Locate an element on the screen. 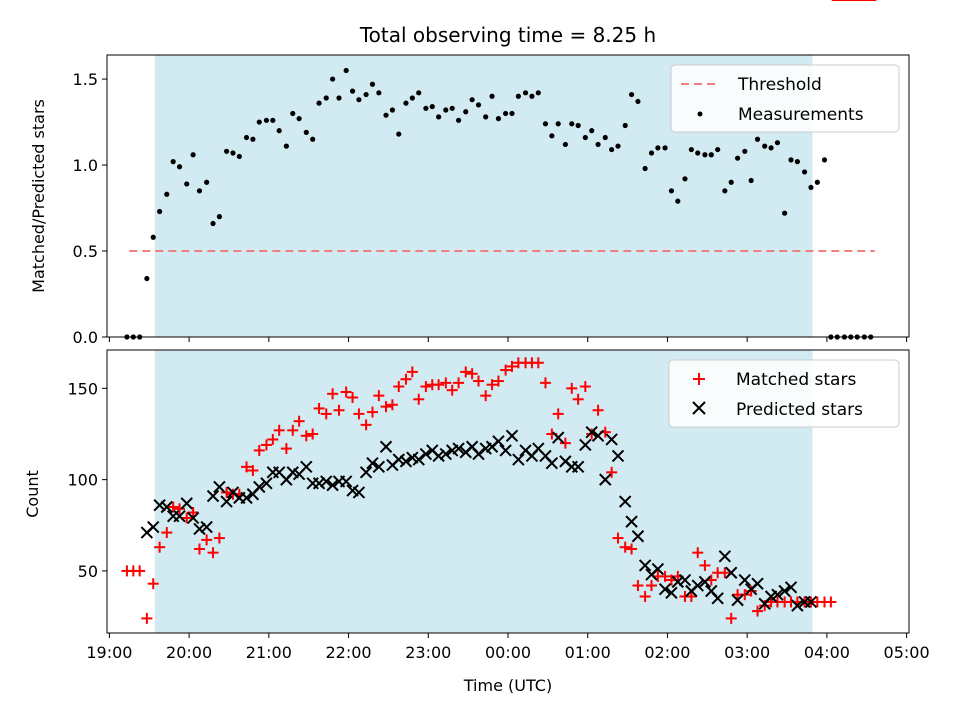 The width and height of the screenshot is (960, 724). bottom-legend-box is located at coordinates (784, 393).